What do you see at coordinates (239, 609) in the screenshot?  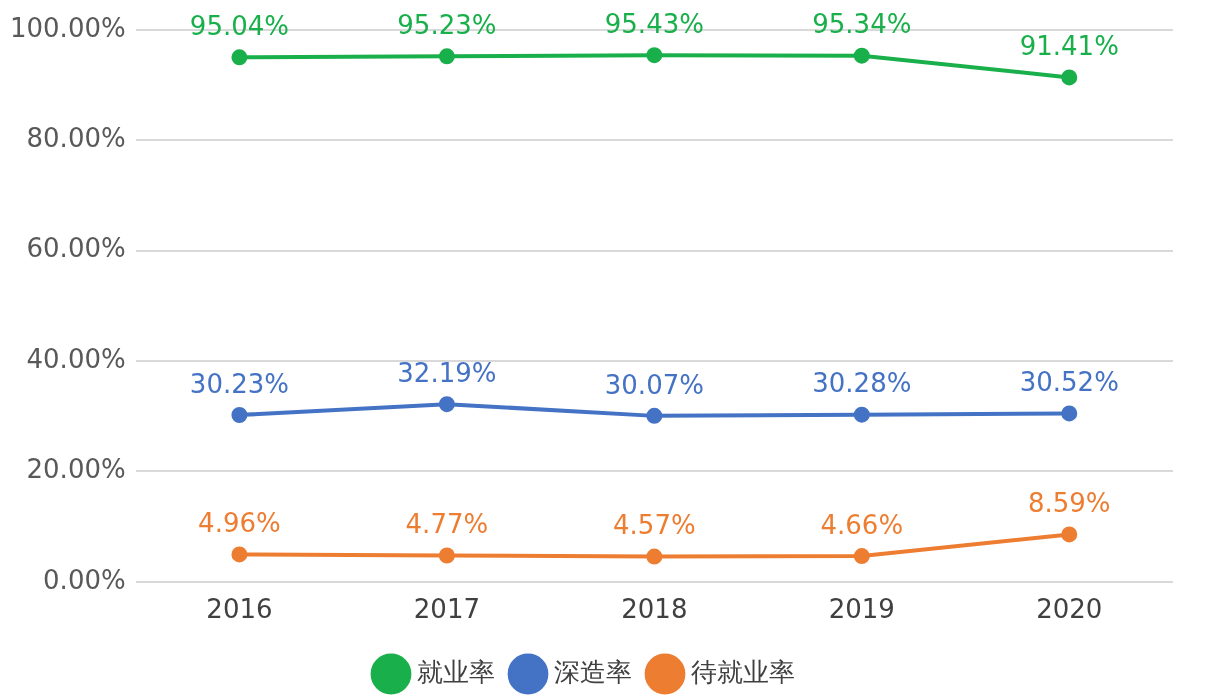 I see `x-tick-label: 2016` at bounding box center [239, 609].